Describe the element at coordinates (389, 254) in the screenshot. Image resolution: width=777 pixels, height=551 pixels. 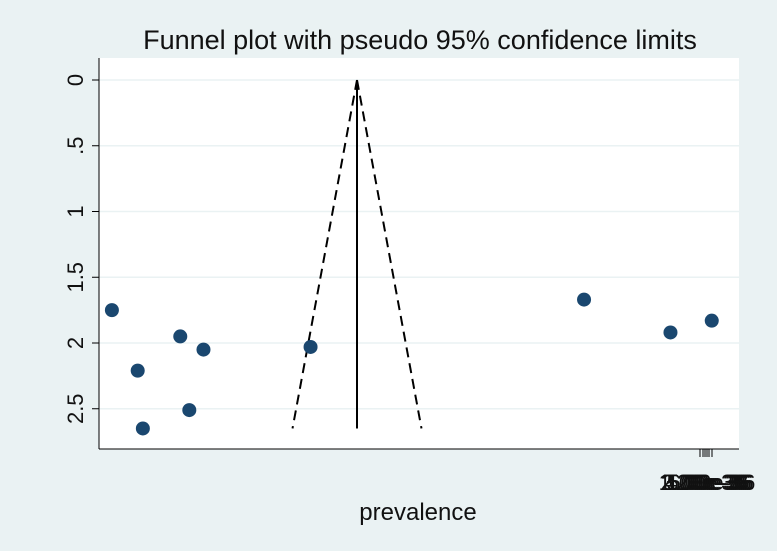
I see `ci-upper-line` at that location.